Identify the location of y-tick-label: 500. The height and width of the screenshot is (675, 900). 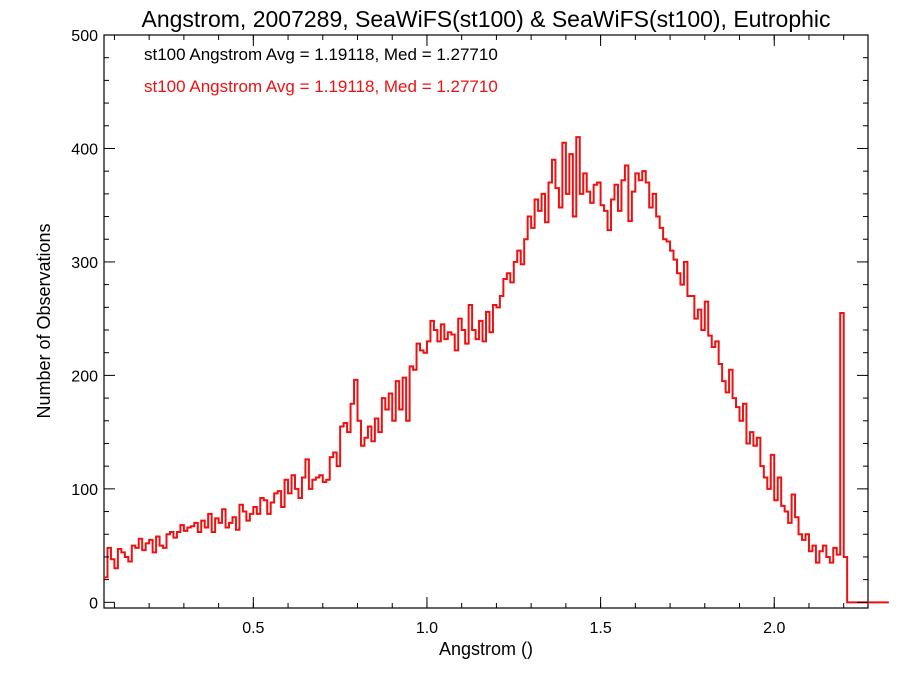
(84, 36).